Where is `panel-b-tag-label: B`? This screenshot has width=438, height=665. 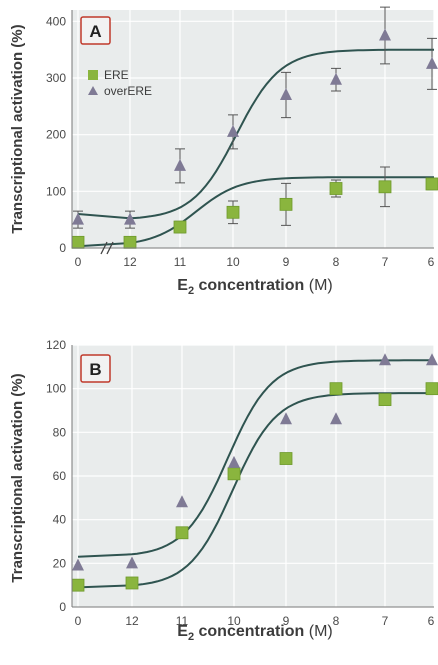
panel-b-tag-label: B is located at coordinates (95, 369).